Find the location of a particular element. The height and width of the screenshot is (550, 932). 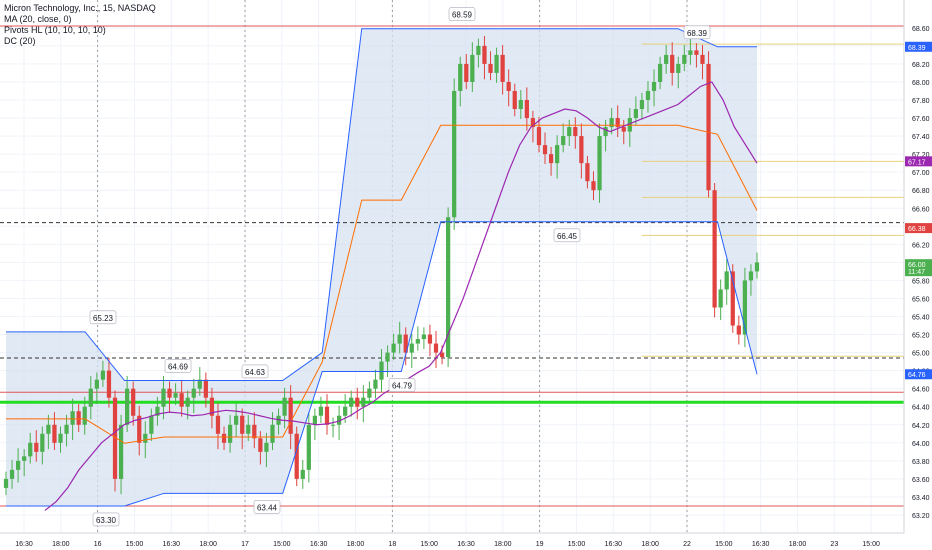

price-tick-label: 67.40 is located at coordinates (921, 137).